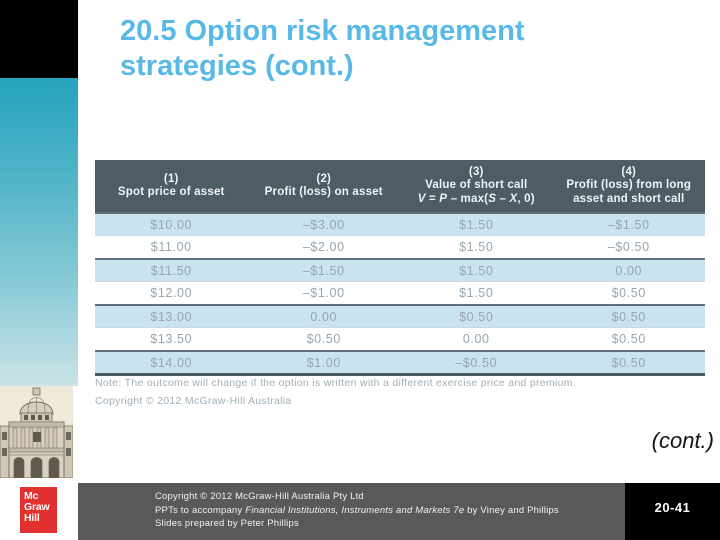 The height and width of the screenshot is (540, 720). What do you see at coordinates (32, 518) in the screenshot?
I see `logo-line: Hill` at bounding box center [32, 518].